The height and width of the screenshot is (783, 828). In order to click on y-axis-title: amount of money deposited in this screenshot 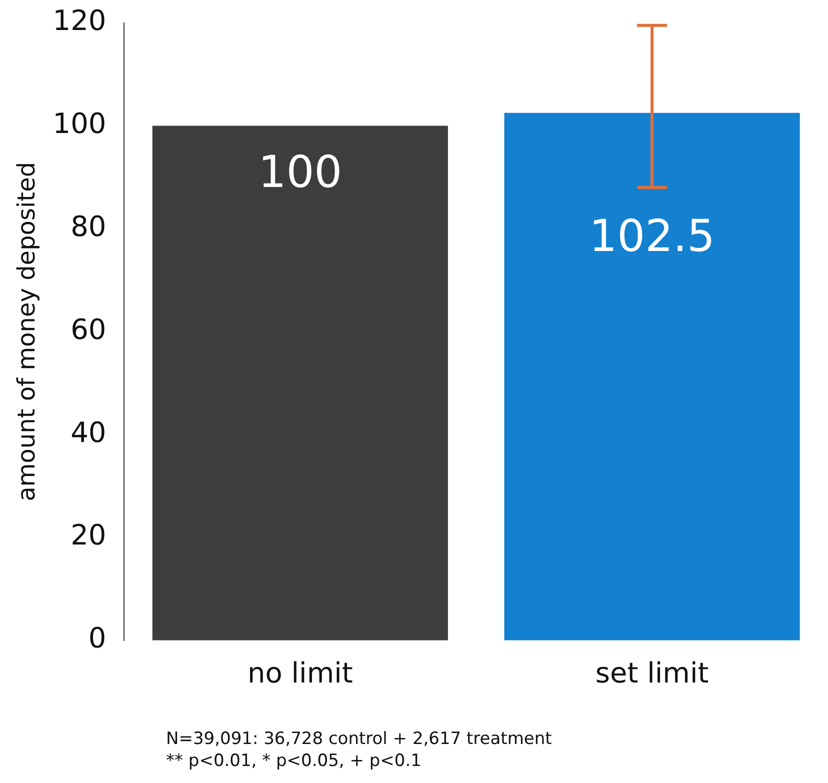, I will do `click(26, 332)`.